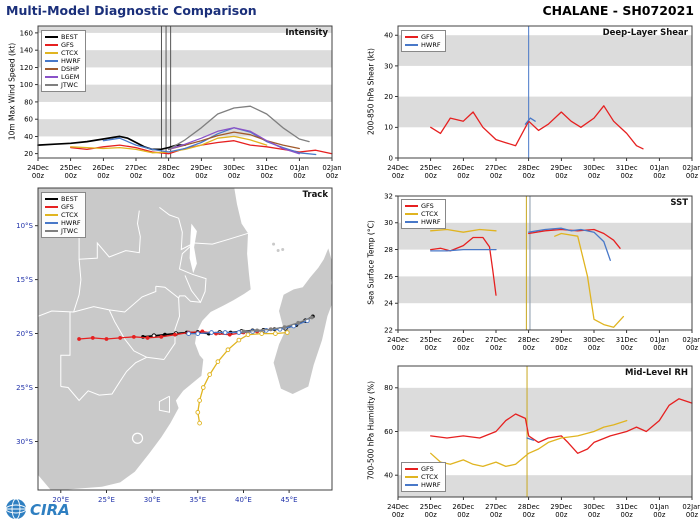 This screenshot has height=525, width=700. What do you see at coordinates (24, 388) in the screenshot?
I see `svg-text: 25°S` at bounding box center [24, 388].